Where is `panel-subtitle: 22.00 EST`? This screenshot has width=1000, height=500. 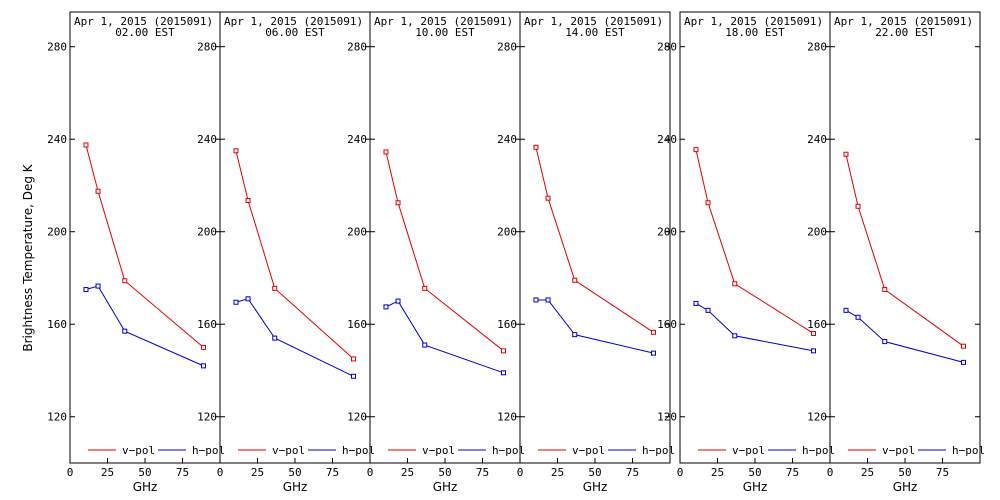
panel-subtitle: 22.00 EST is located at coordinates (905, 32).